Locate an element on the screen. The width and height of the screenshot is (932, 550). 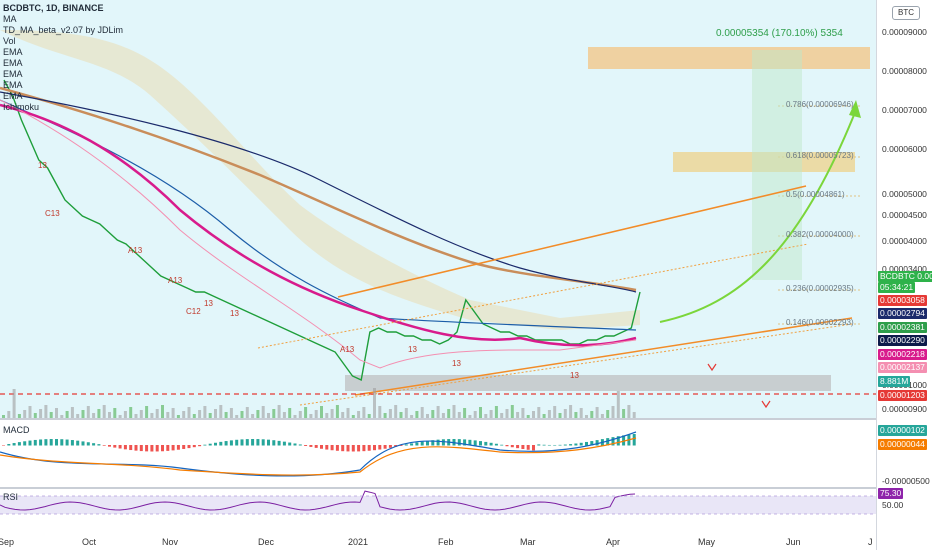
legend-item: Vol is located at coordinates (9, 41).